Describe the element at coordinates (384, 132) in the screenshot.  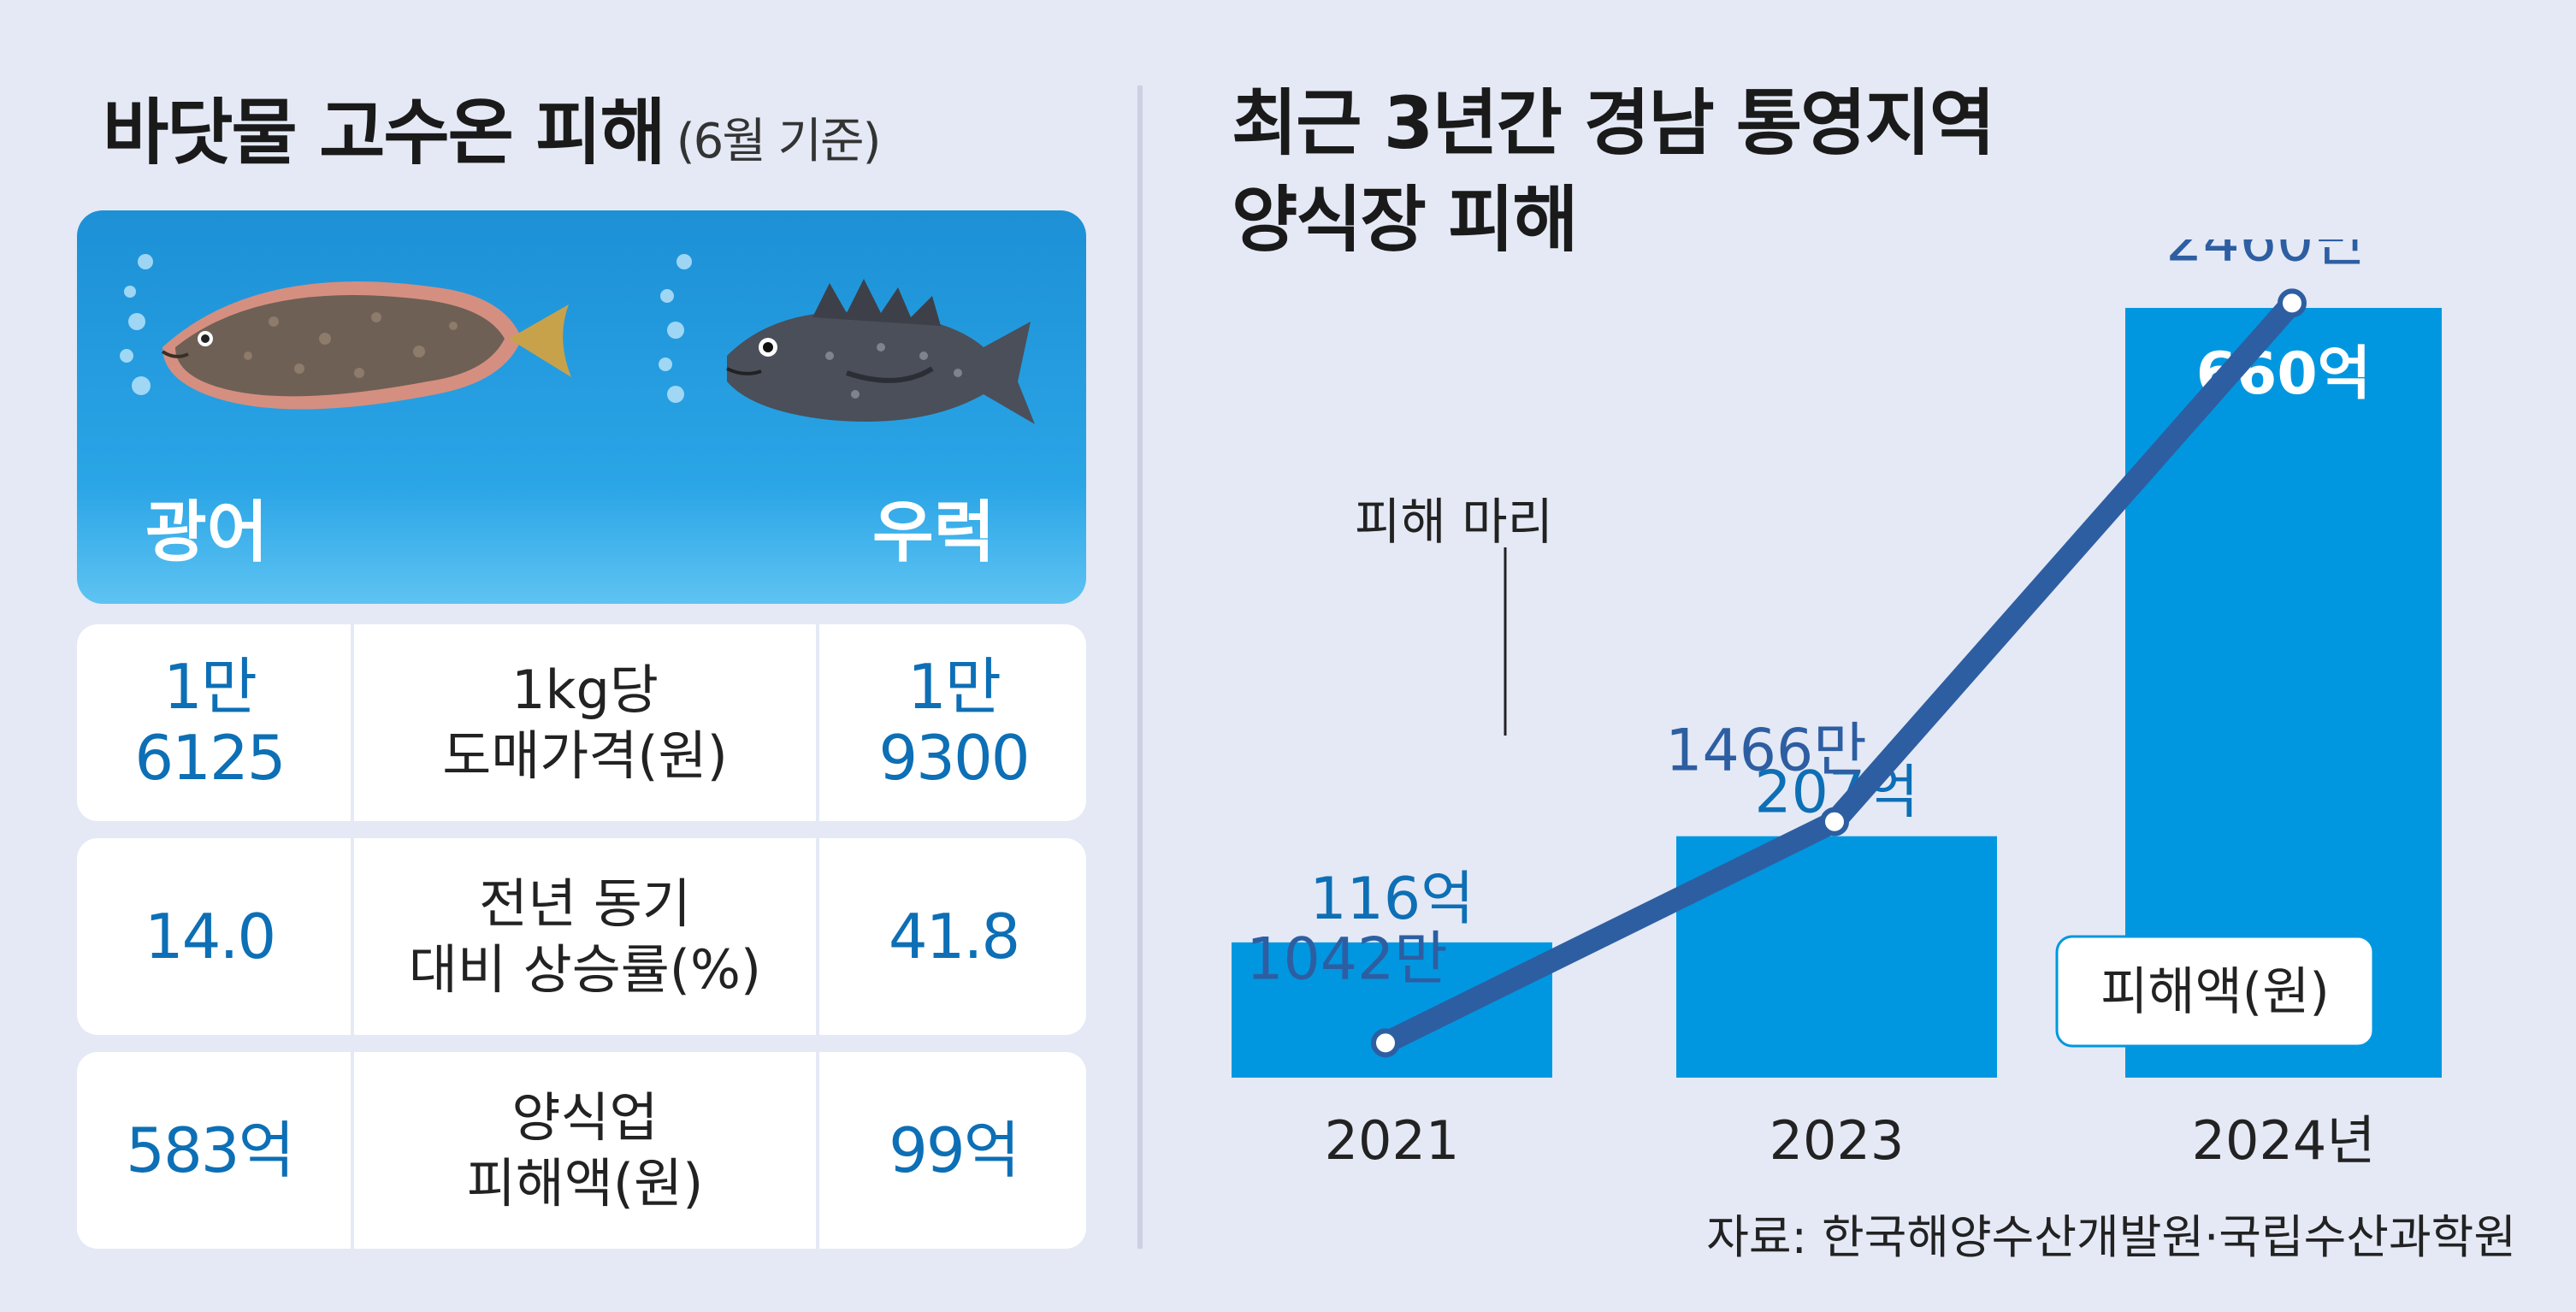
I see `left-title-text: 바닷물 고수온 피해` at that location.